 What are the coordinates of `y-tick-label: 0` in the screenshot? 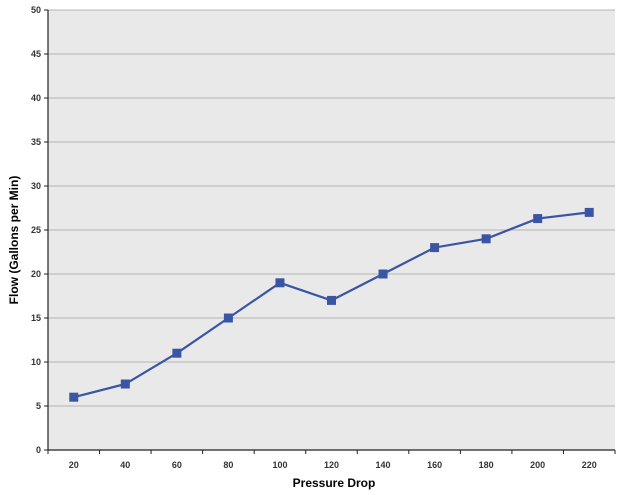 It's located at (38, 450).